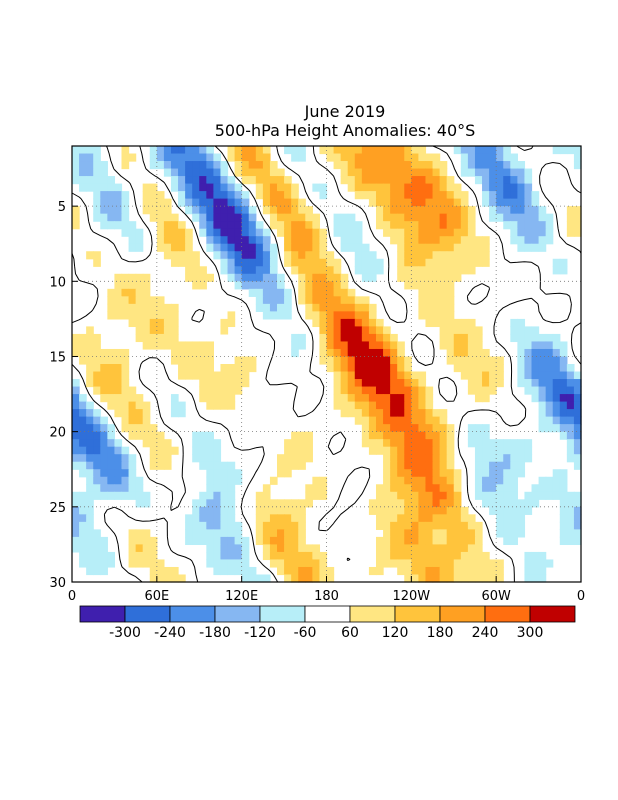 This screenshot has width=618, height=800. What do you see at coordinates (326, 590) in the screenshot?
I see `x-axis: 0 60E 120E 180 120W 60W 0` at bounding box center [326, 590].